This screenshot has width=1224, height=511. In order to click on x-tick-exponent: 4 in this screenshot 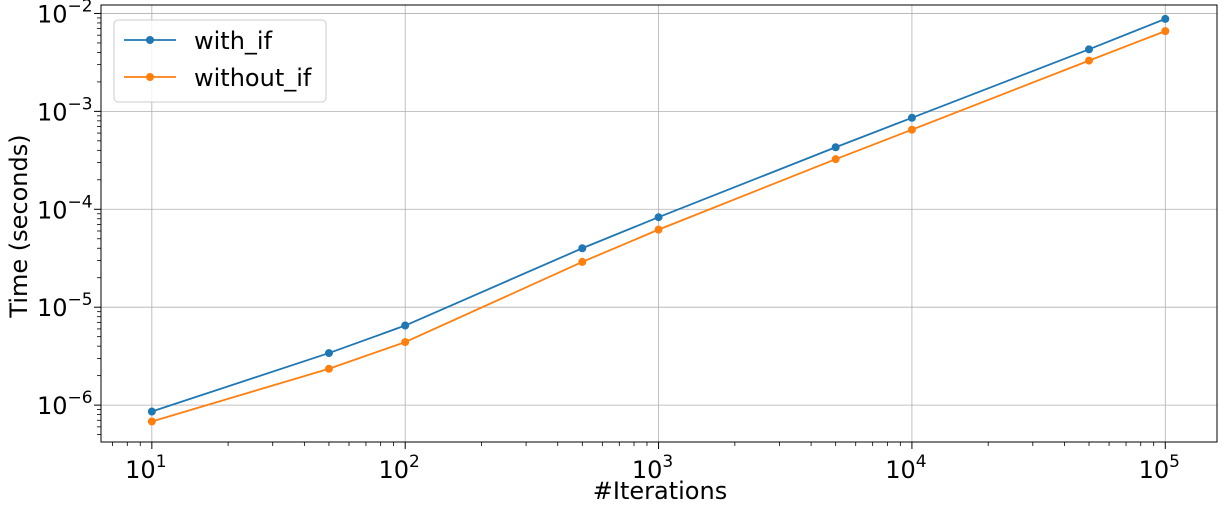, I will do `click(921, 462)`.